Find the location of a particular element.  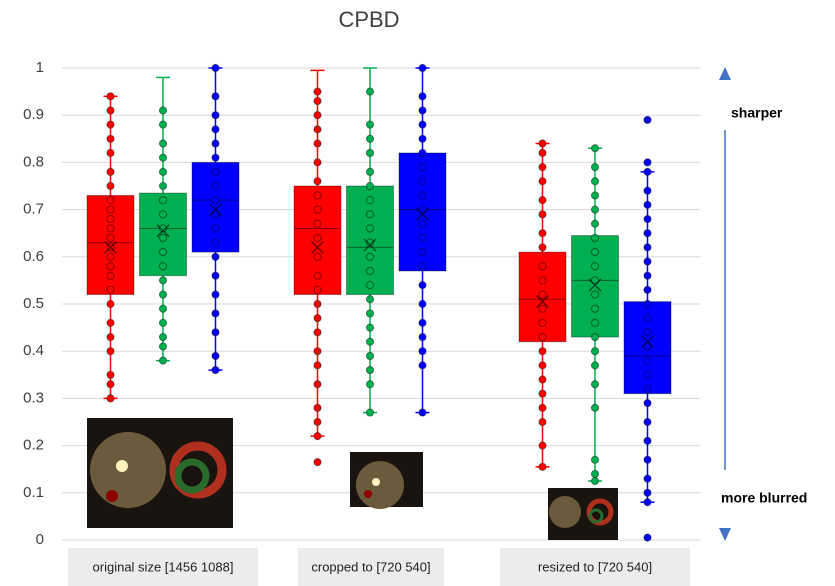

x-tick-label: cropped to [720 540] is located at coordinates (370, 566).